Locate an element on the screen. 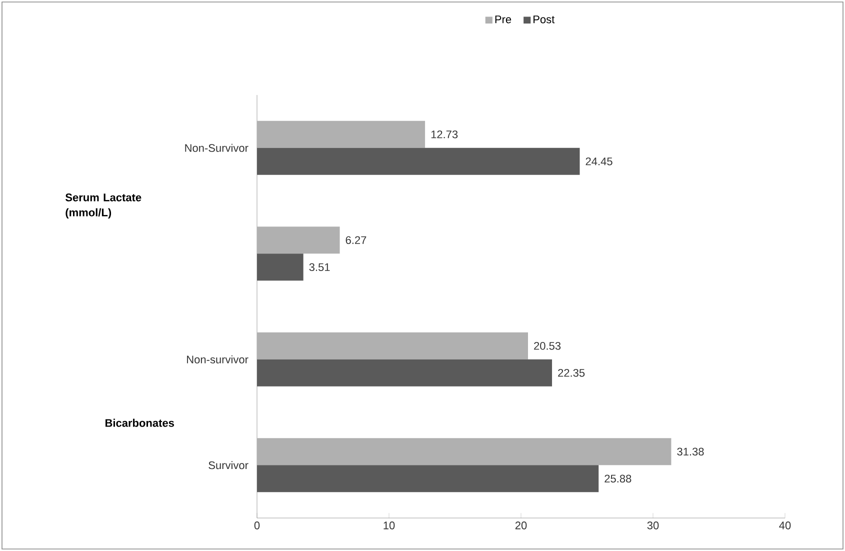 The image size is (845, 551). x-tick-label: 10 is located at coordinates (389, 526).